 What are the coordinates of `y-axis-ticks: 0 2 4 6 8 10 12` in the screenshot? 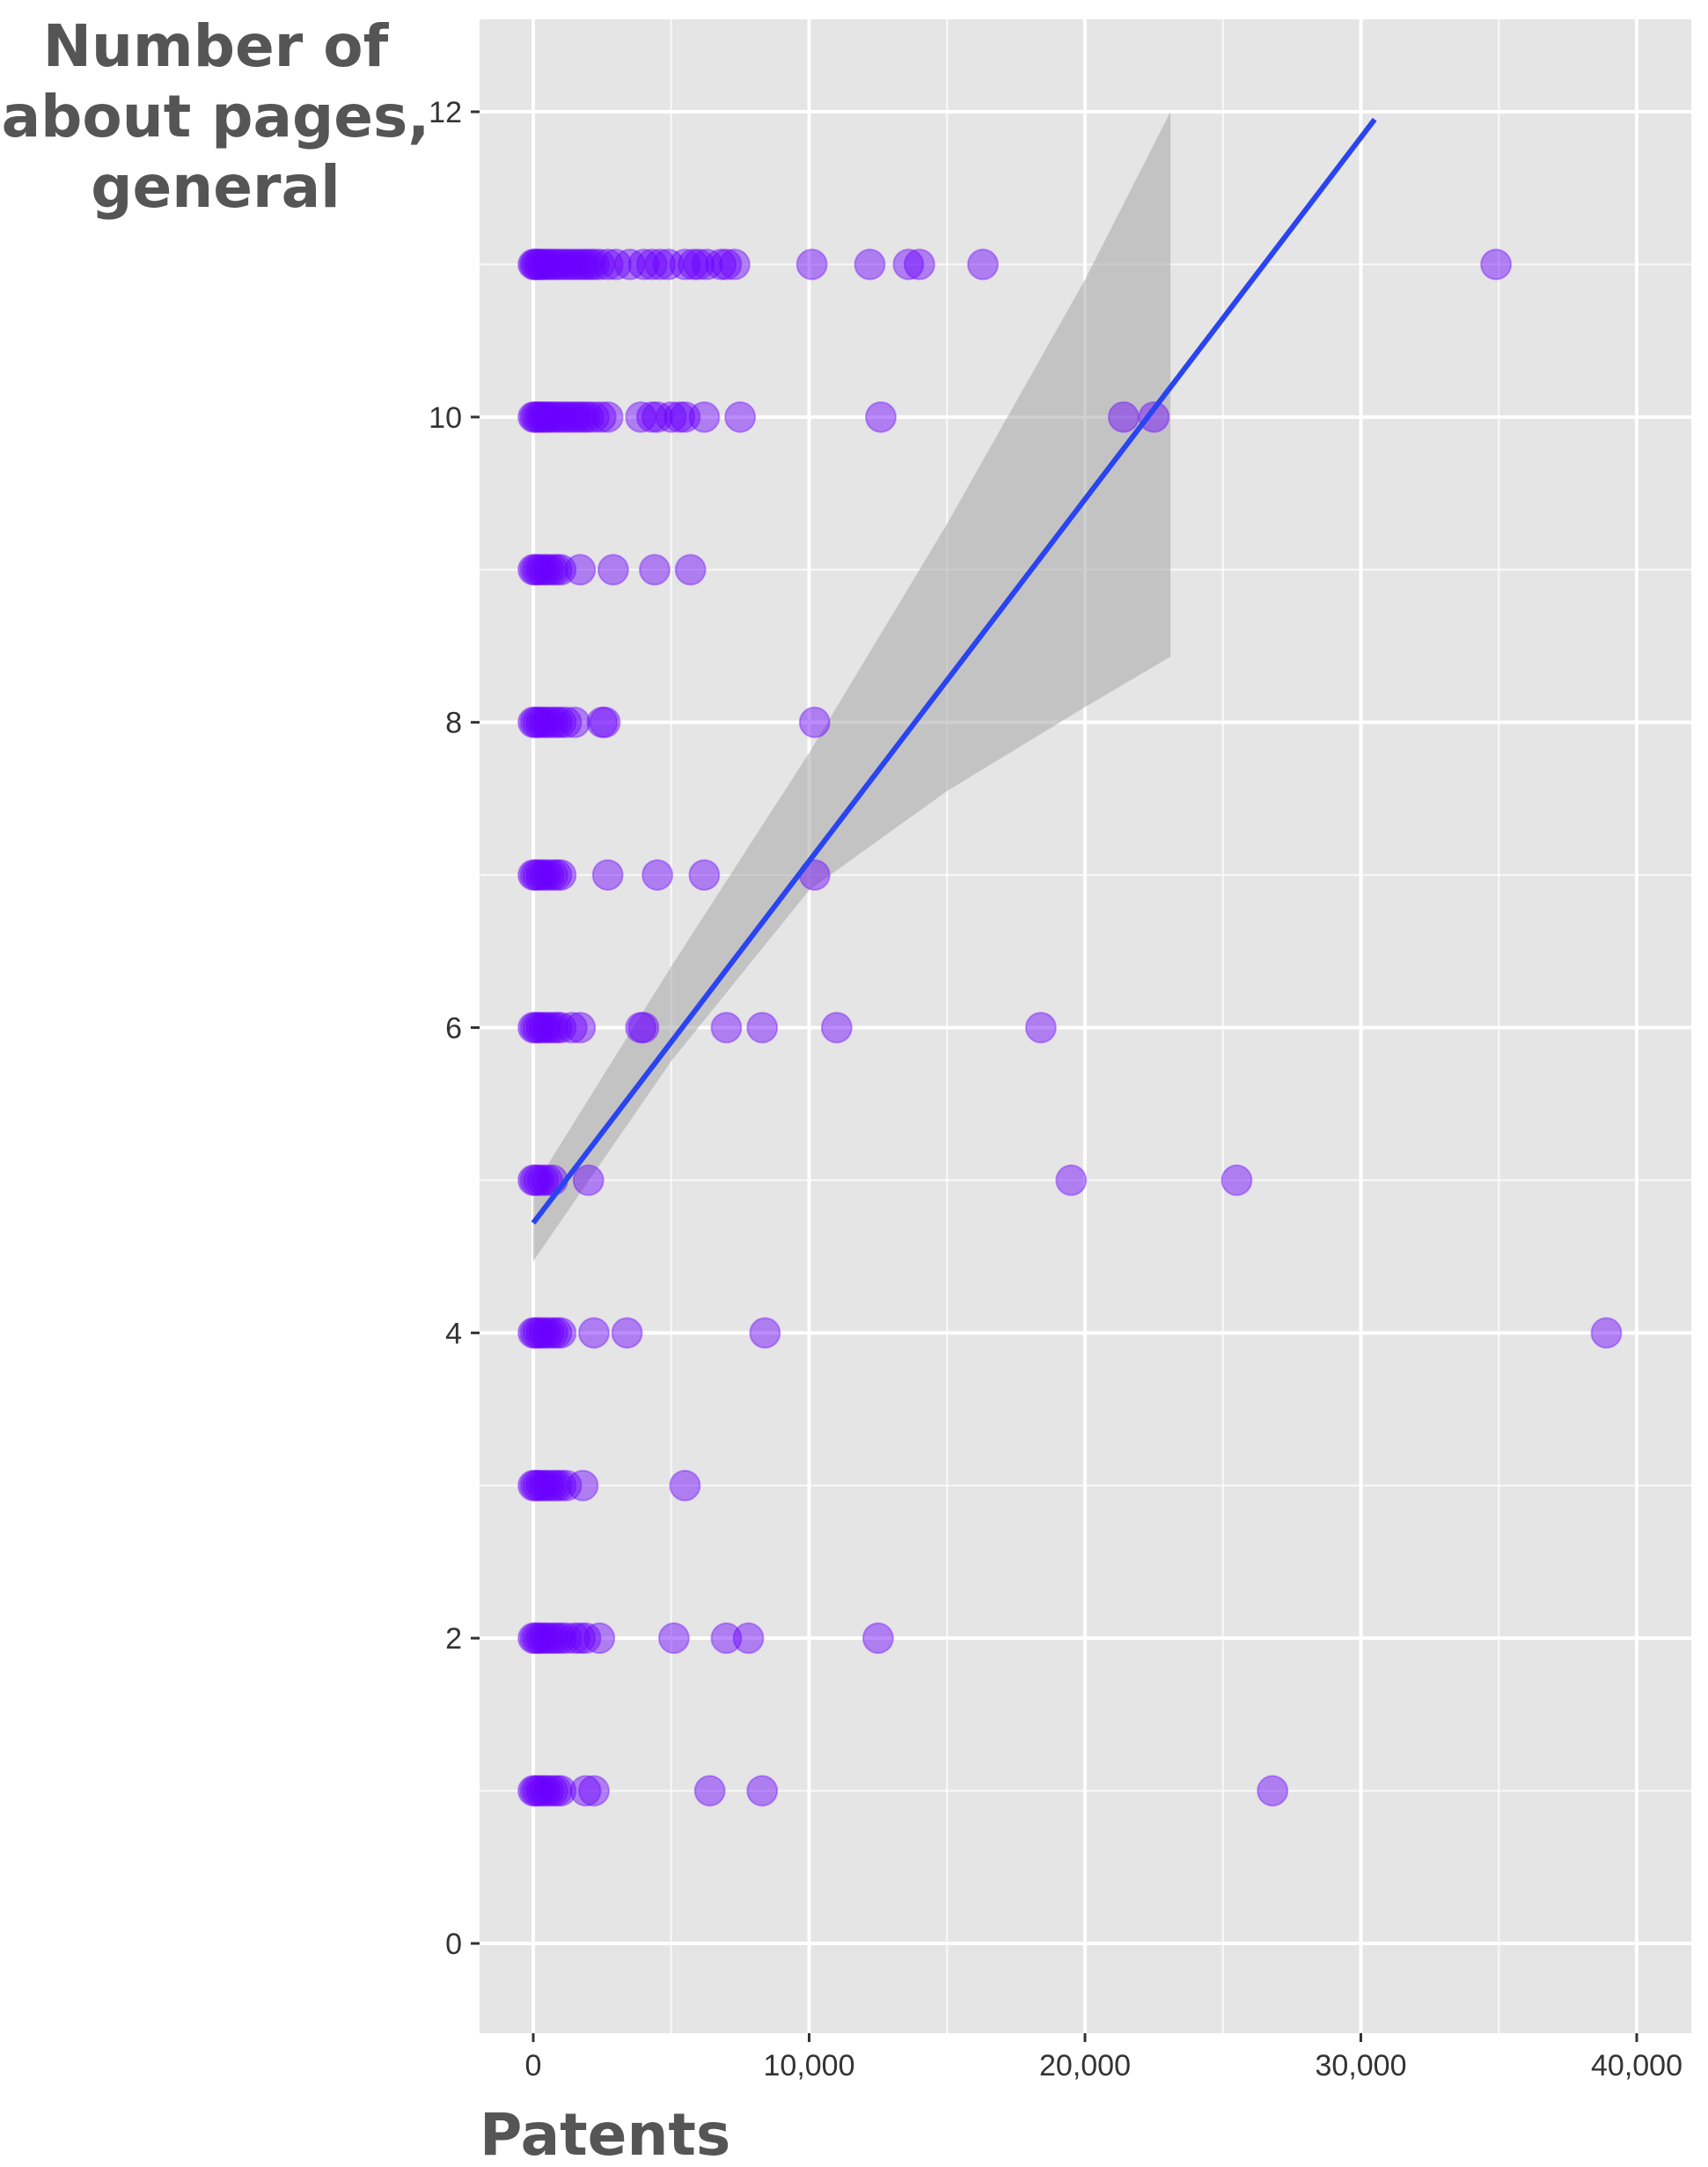 It's located at (455, 1029).